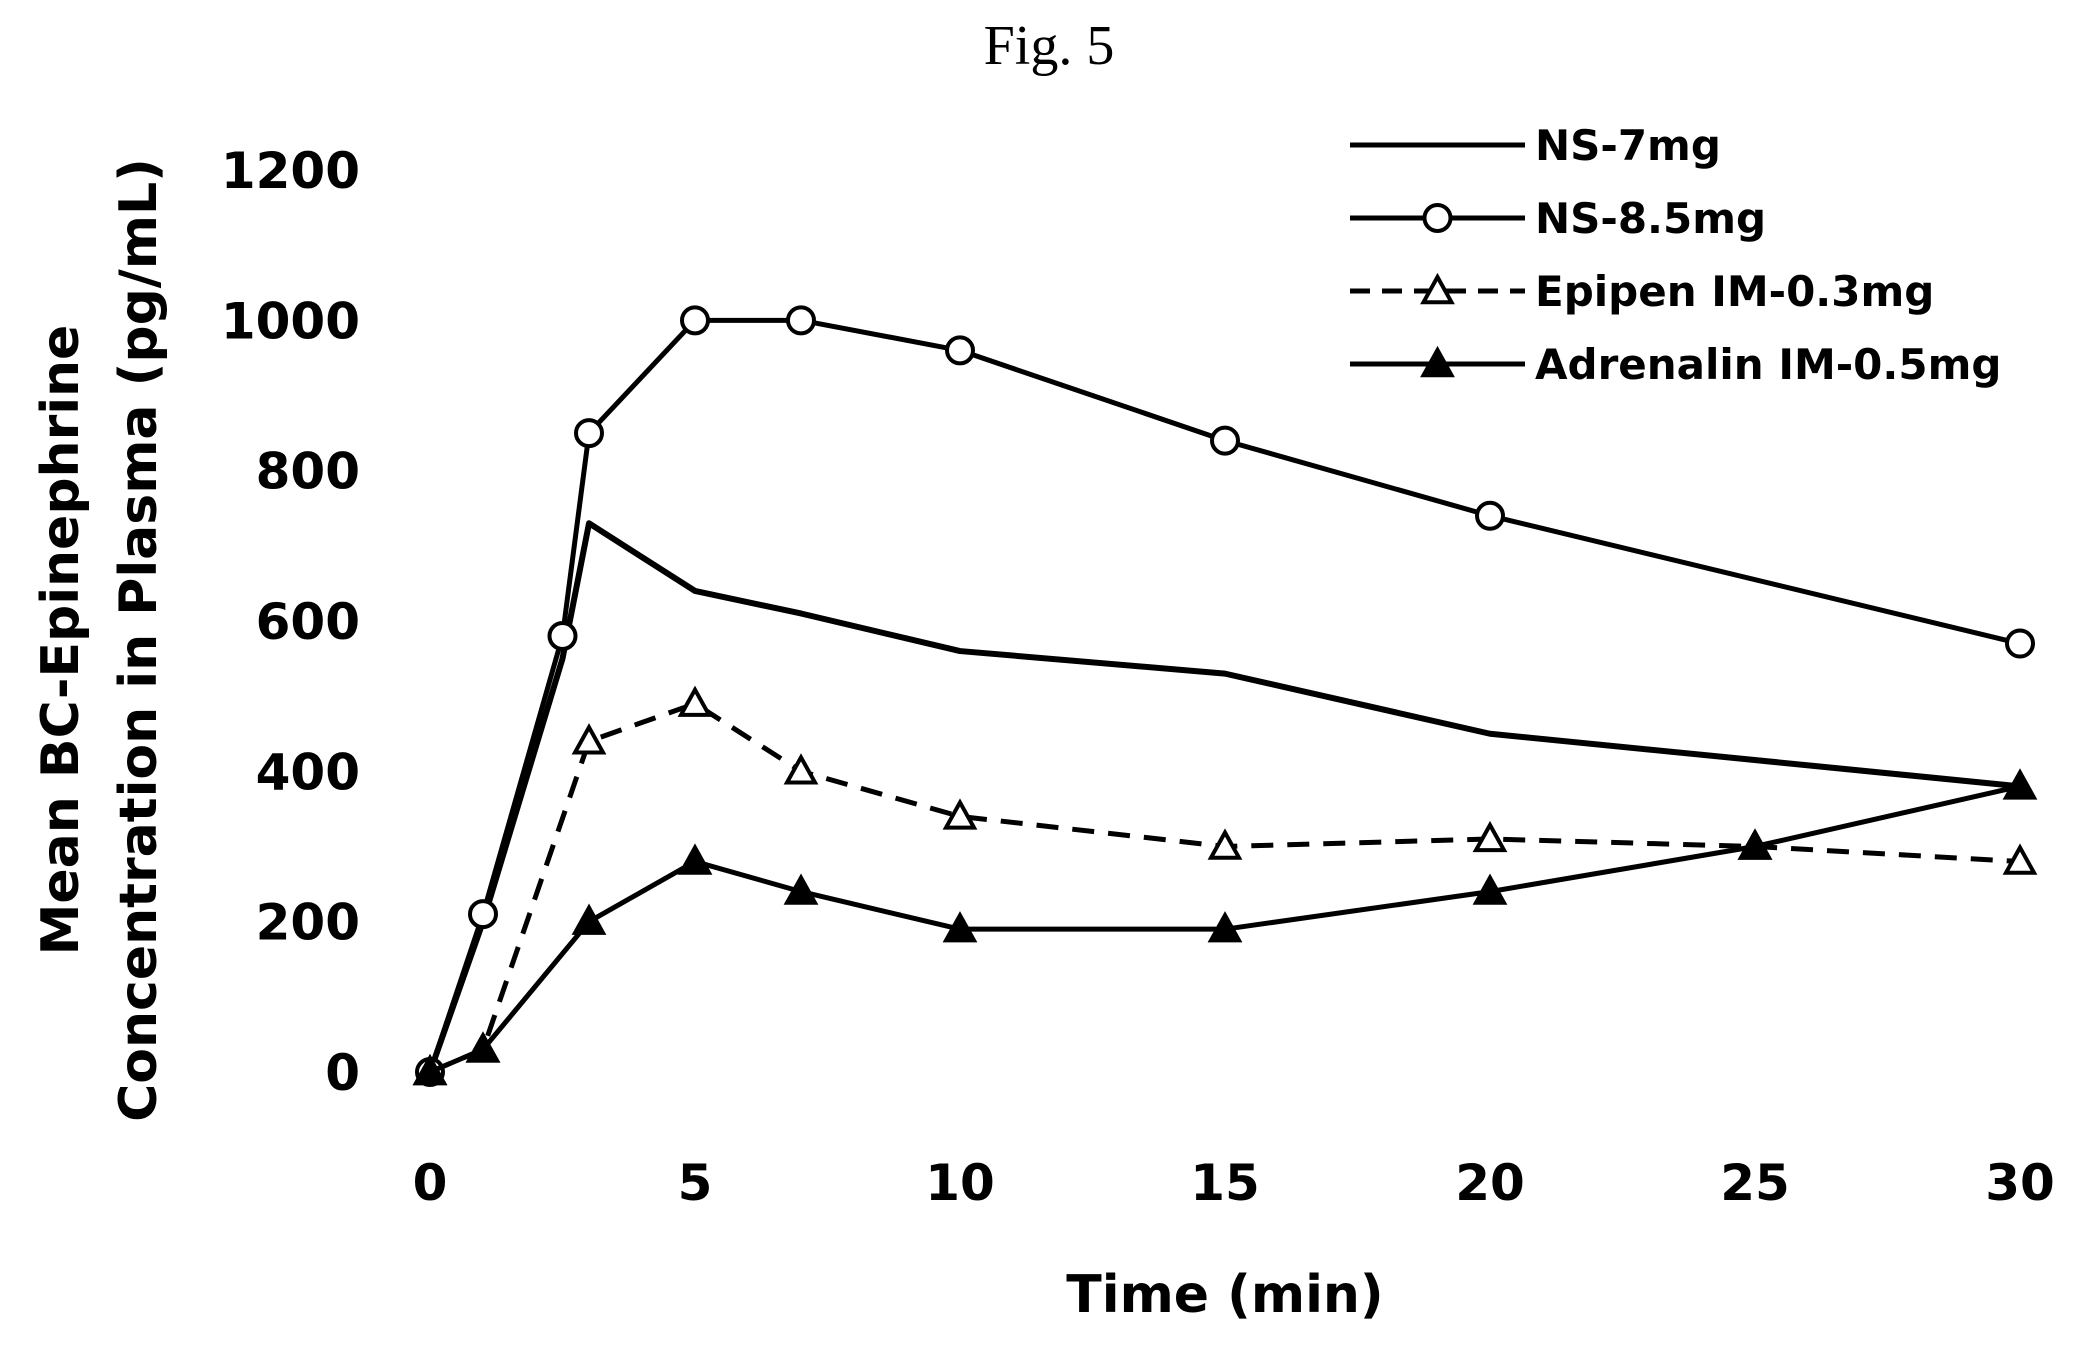  What do you see at coordinates (1225, 1183) in the screenshot?
I see `x-tick-label: 15` at bounding box center [1225, 1183].